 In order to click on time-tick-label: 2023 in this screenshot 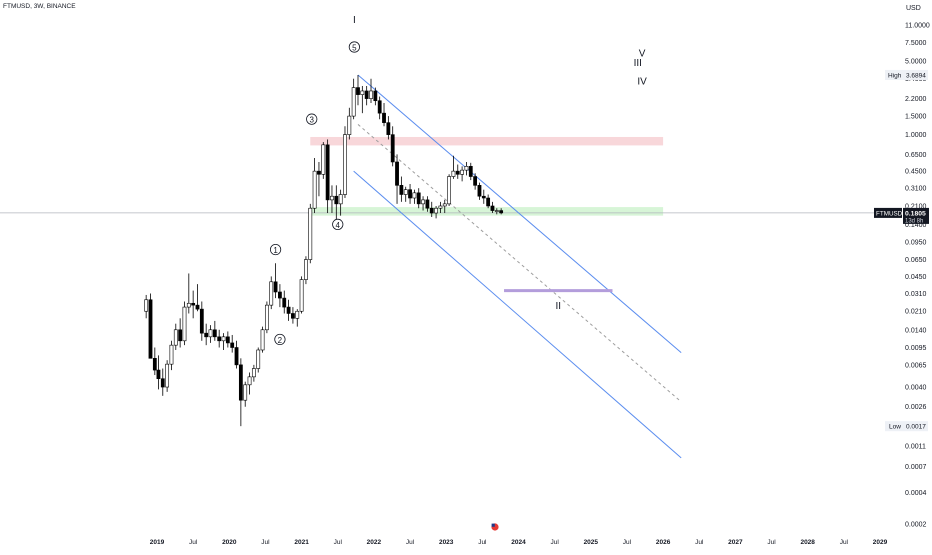, I will do `click(446, 542)`.